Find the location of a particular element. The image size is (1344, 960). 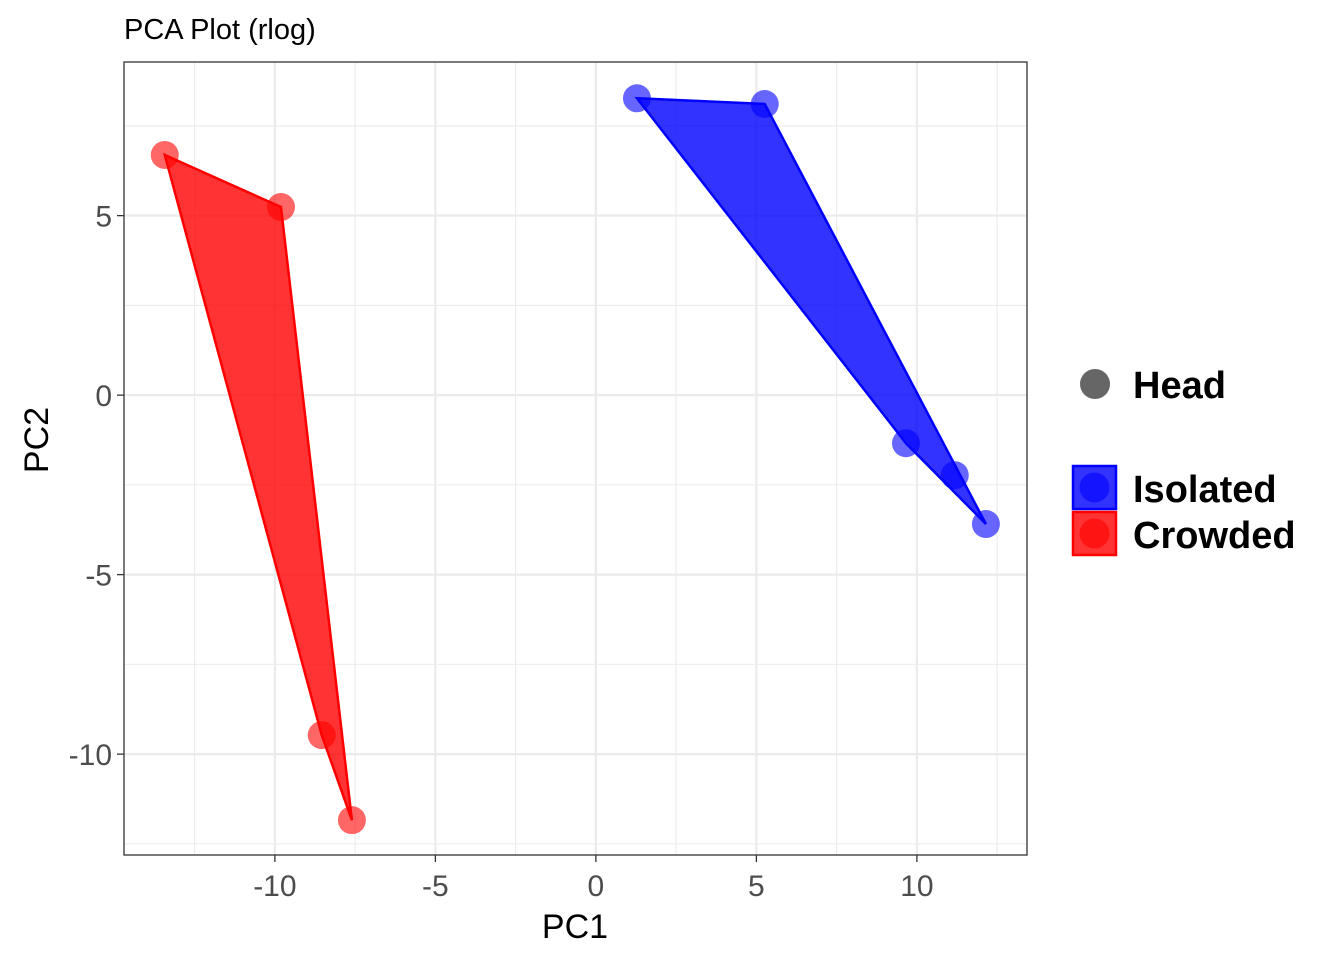

x-tick-label: 5 is located at coordinates (756, 886).